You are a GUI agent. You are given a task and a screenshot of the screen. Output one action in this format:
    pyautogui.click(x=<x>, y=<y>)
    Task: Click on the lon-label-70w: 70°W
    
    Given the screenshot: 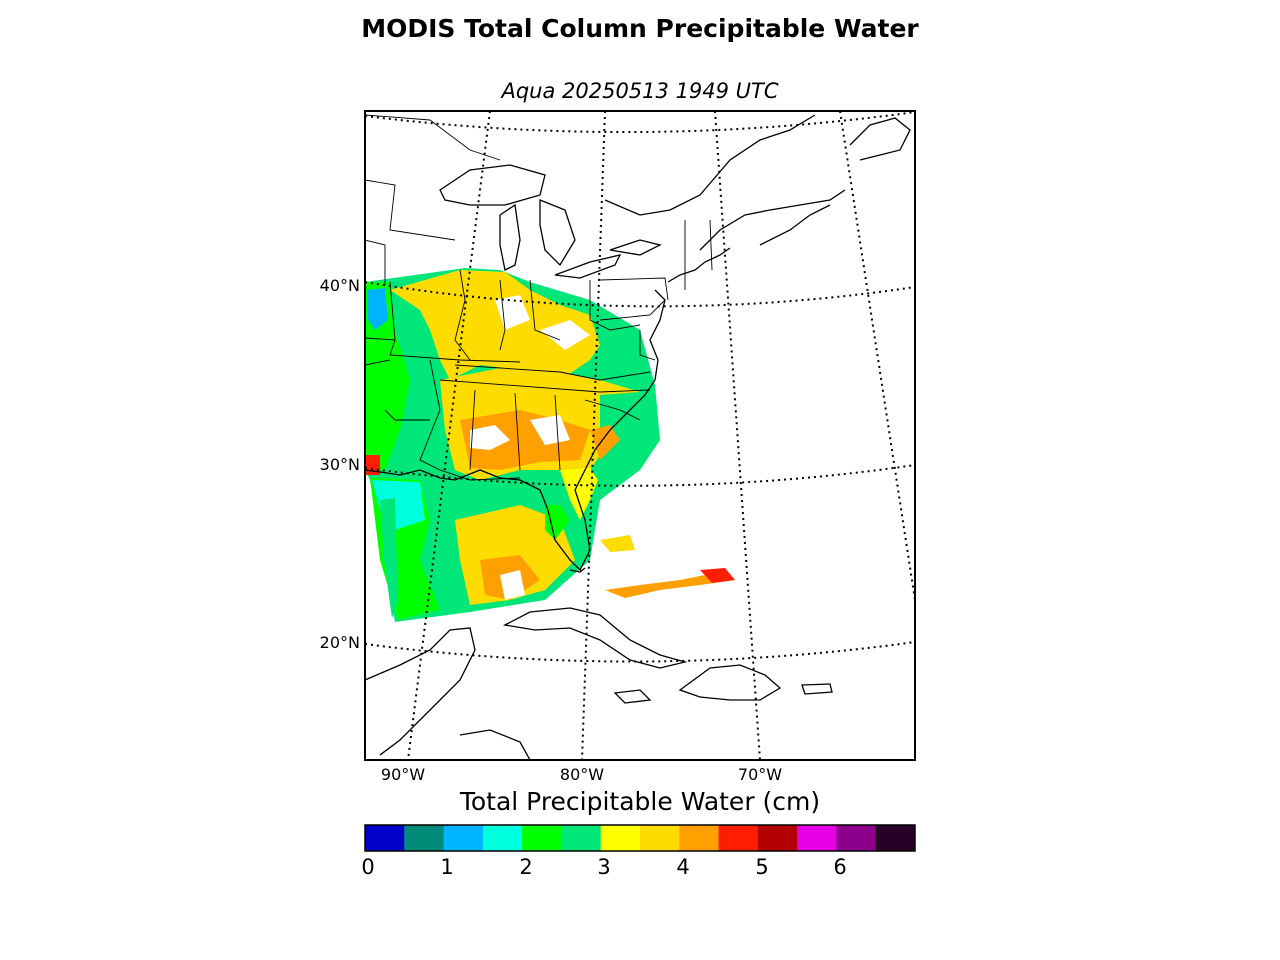 What is the action you would take?
    pyautogui.click(x=760, y=774)
    